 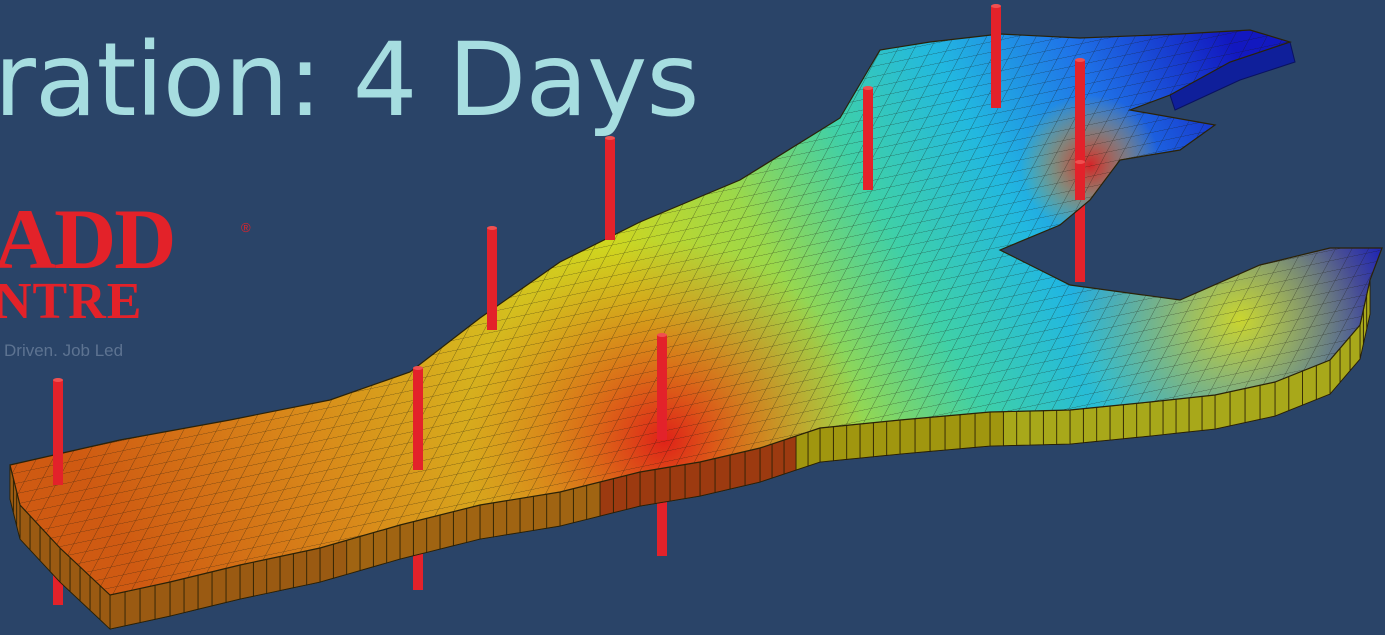 What do you see at coordinates (349, 80) in the screenshot?
I see `slide-headline: ration: 4 Days` at bounding box center [349, 80].